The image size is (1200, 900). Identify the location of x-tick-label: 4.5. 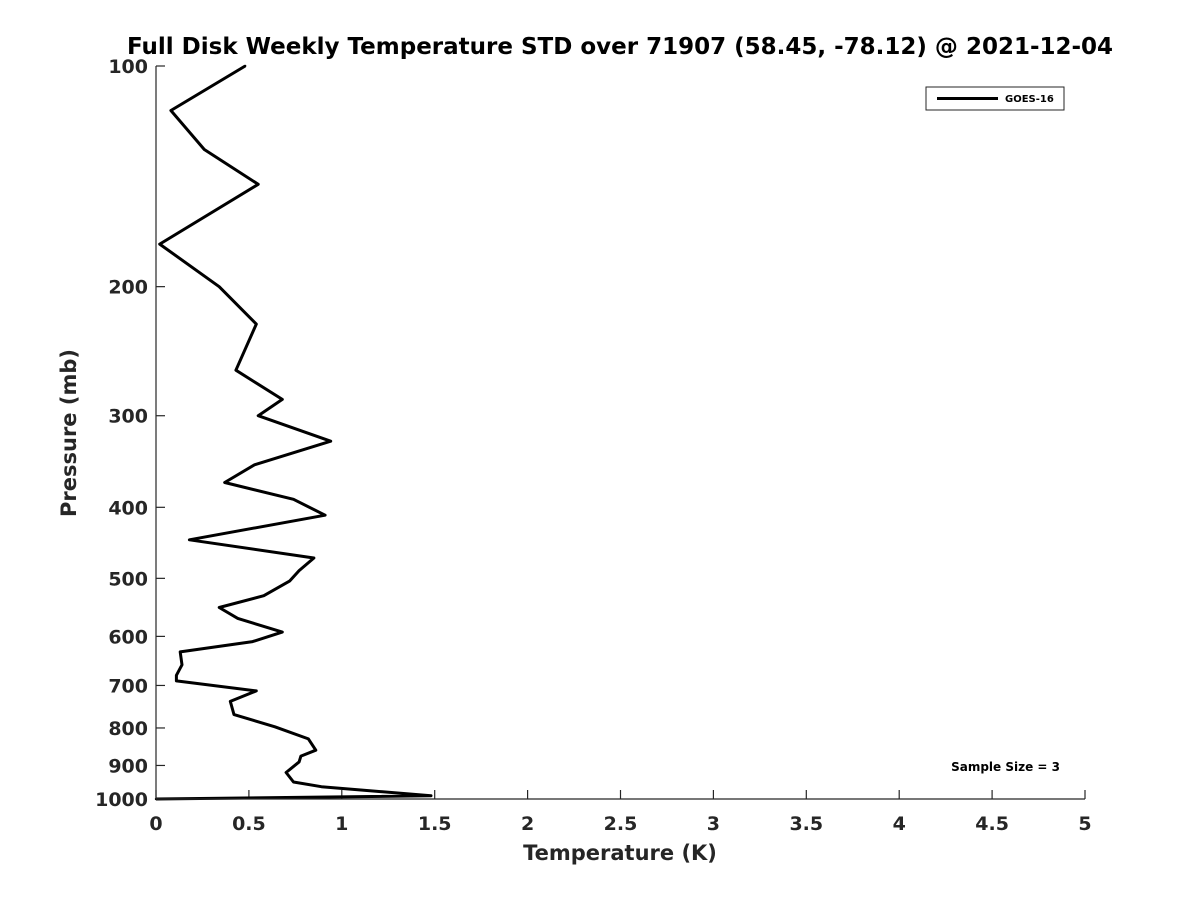
(992, 824).